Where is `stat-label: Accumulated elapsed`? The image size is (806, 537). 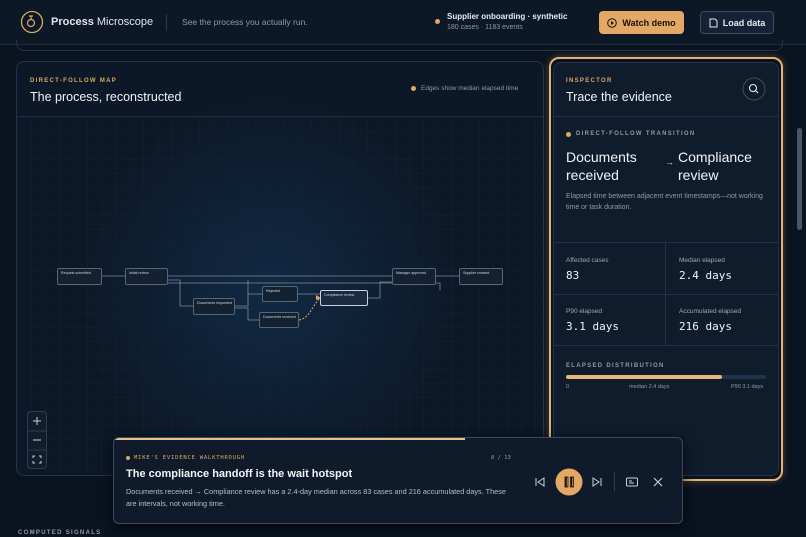 stat-label: Accumulated elapsed is located at coordinates (710, 311).